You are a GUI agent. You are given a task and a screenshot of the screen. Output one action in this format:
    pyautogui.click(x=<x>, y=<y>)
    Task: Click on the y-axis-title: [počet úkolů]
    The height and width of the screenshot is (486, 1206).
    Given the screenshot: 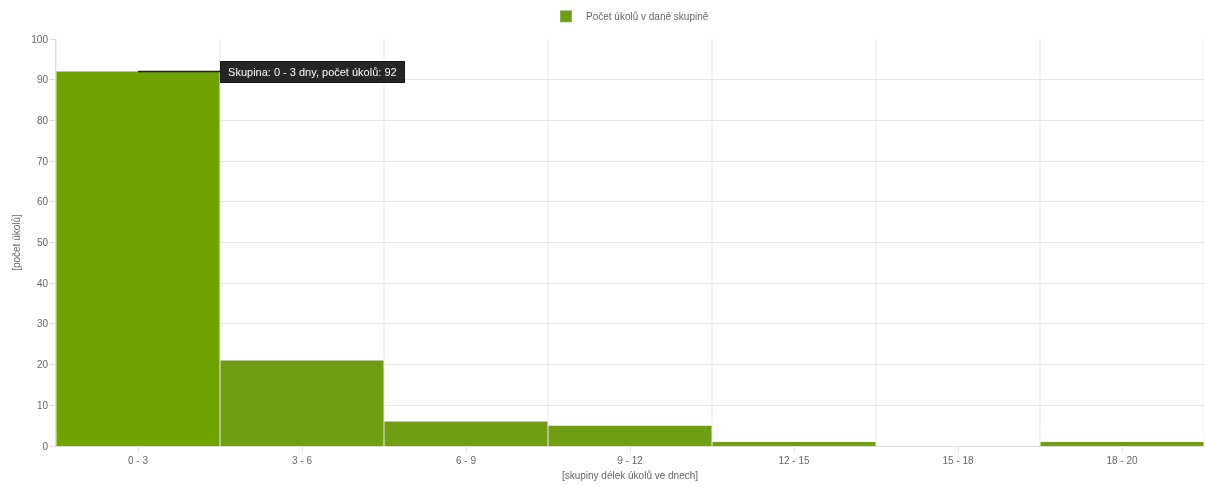 What is the action you would take?
    pyautogui.click(x=17, y=242)
    